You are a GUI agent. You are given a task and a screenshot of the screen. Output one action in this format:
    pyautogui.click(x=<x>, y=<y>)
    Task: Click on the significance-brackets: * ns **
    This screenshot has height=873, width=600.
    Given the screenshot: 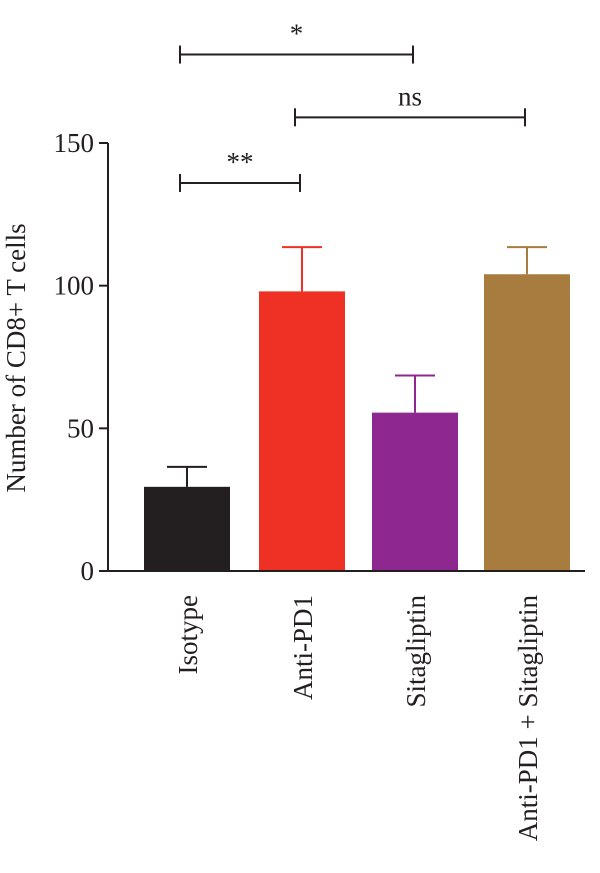 What is the action you would take?
    pyautogui.click(x=352, y=105)
    